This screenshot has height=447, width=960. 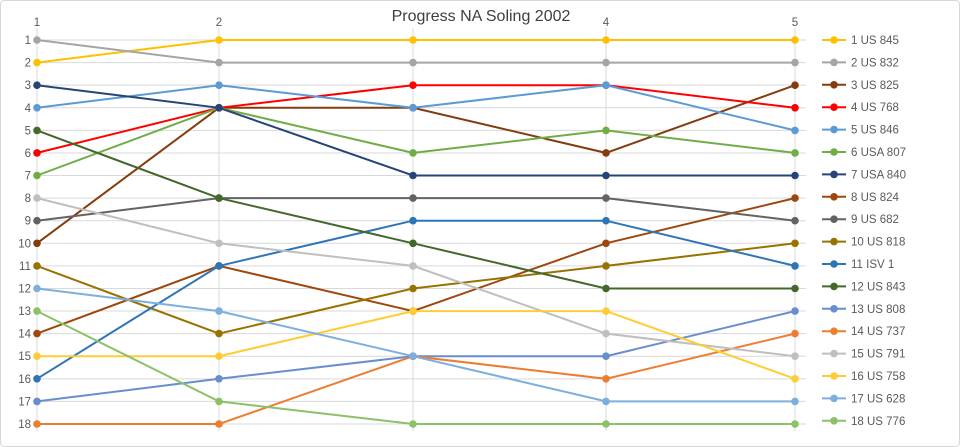 I want to click on legend-label: 11 ISV 1, so click(x=872, y=265).